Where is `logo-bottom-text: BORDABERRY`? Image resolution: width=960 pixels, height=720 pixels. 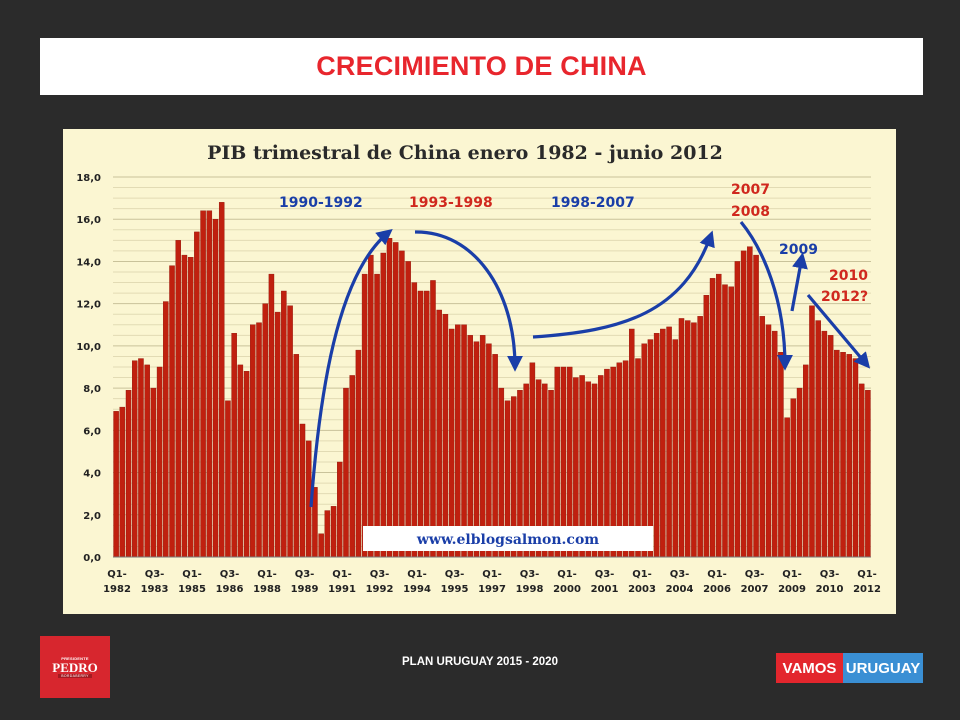 logo-bottom-text: BORDABERRY is located at coordinates (75, 676).